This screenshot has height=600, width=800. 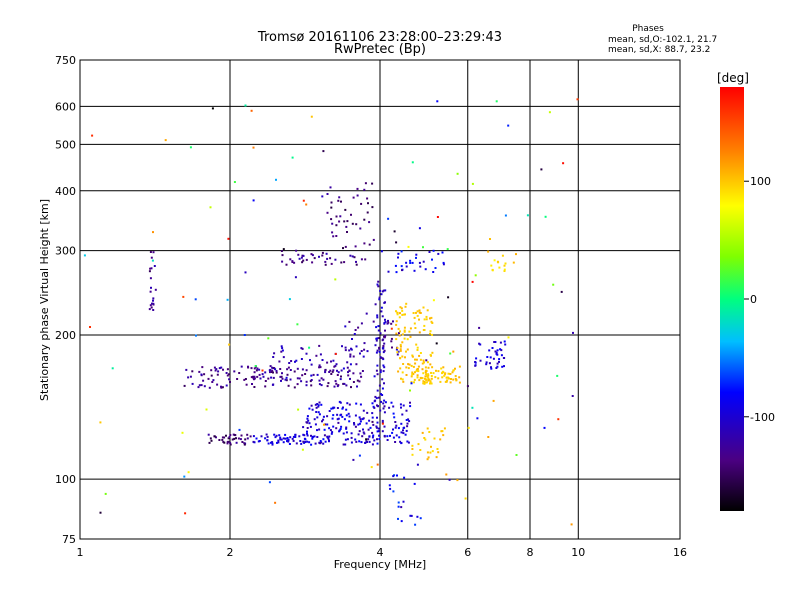 I want to click on x-axis-label: Frequency [MHz], so click(x=380, y=564).